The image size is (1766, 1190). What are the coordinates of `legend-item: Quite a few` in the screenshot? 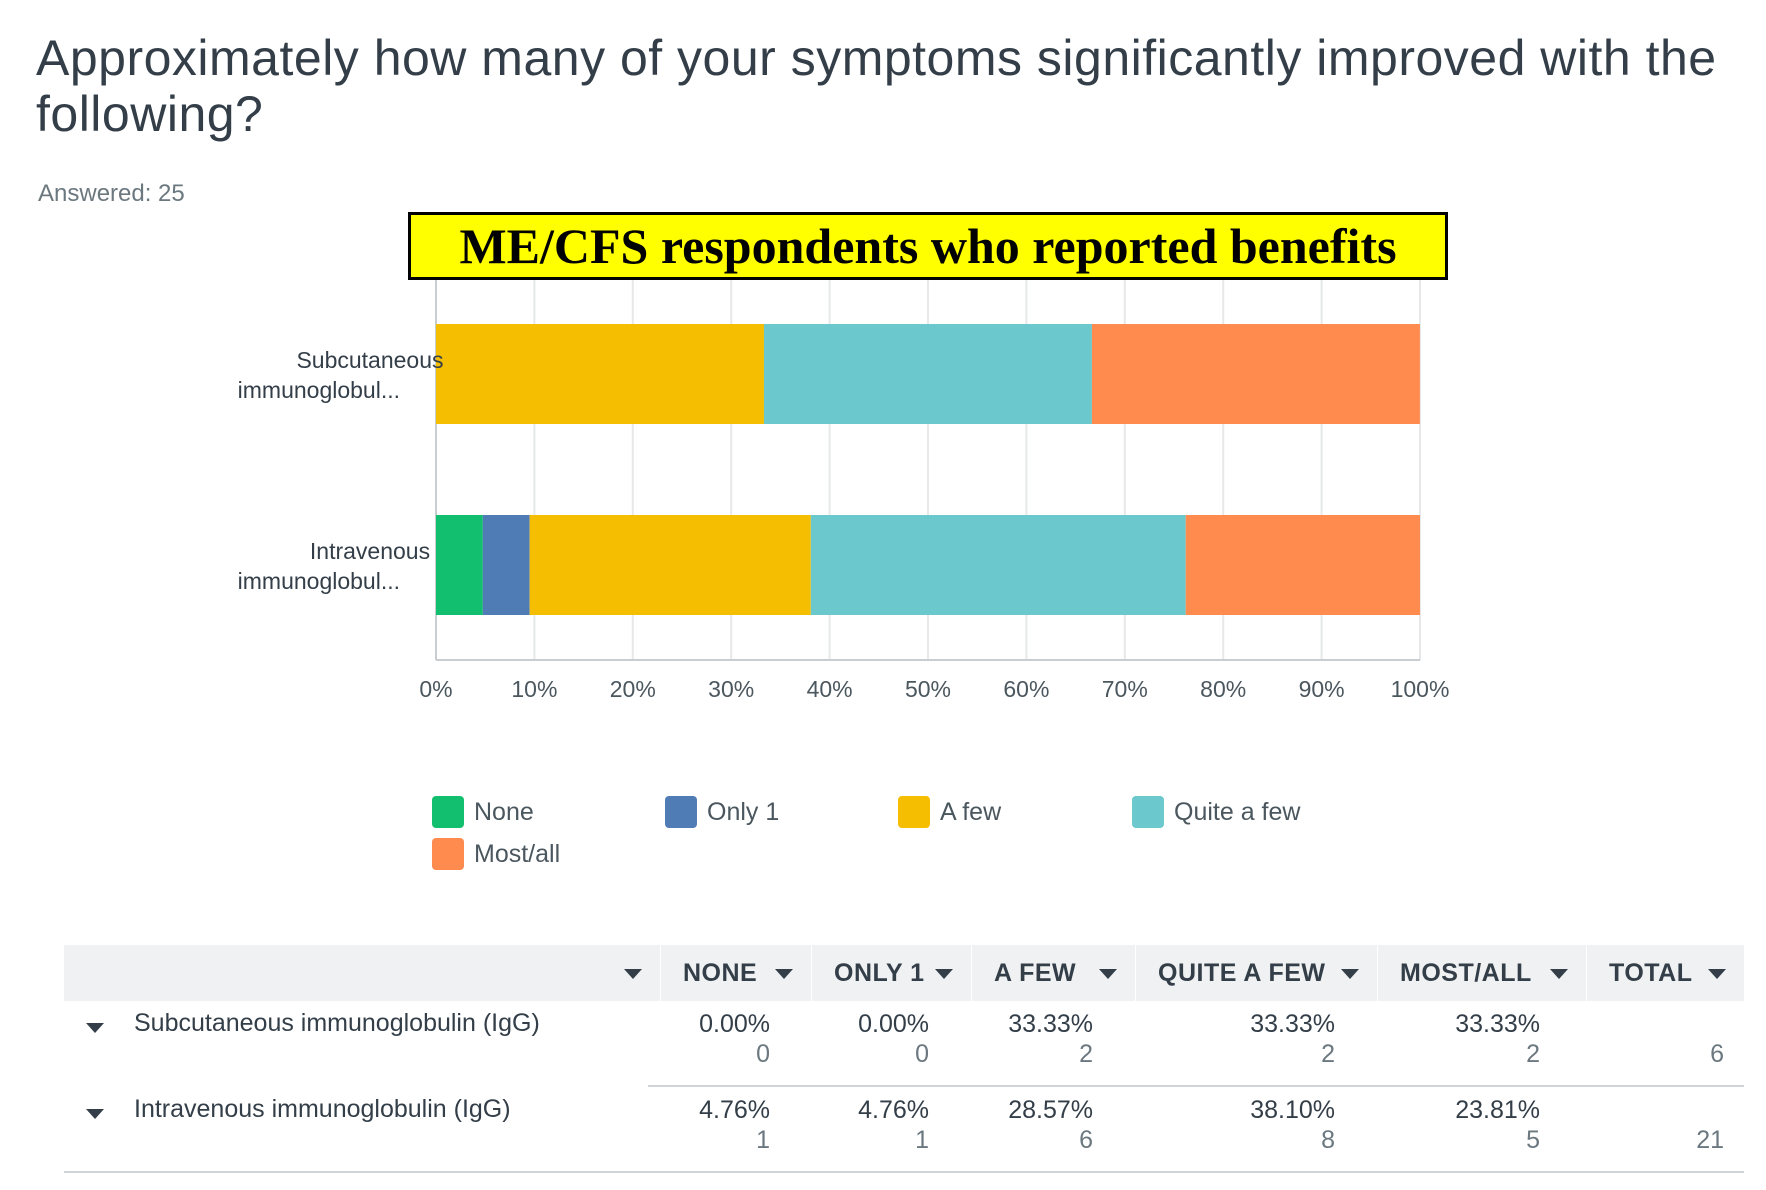 It's located at (1216, 812).